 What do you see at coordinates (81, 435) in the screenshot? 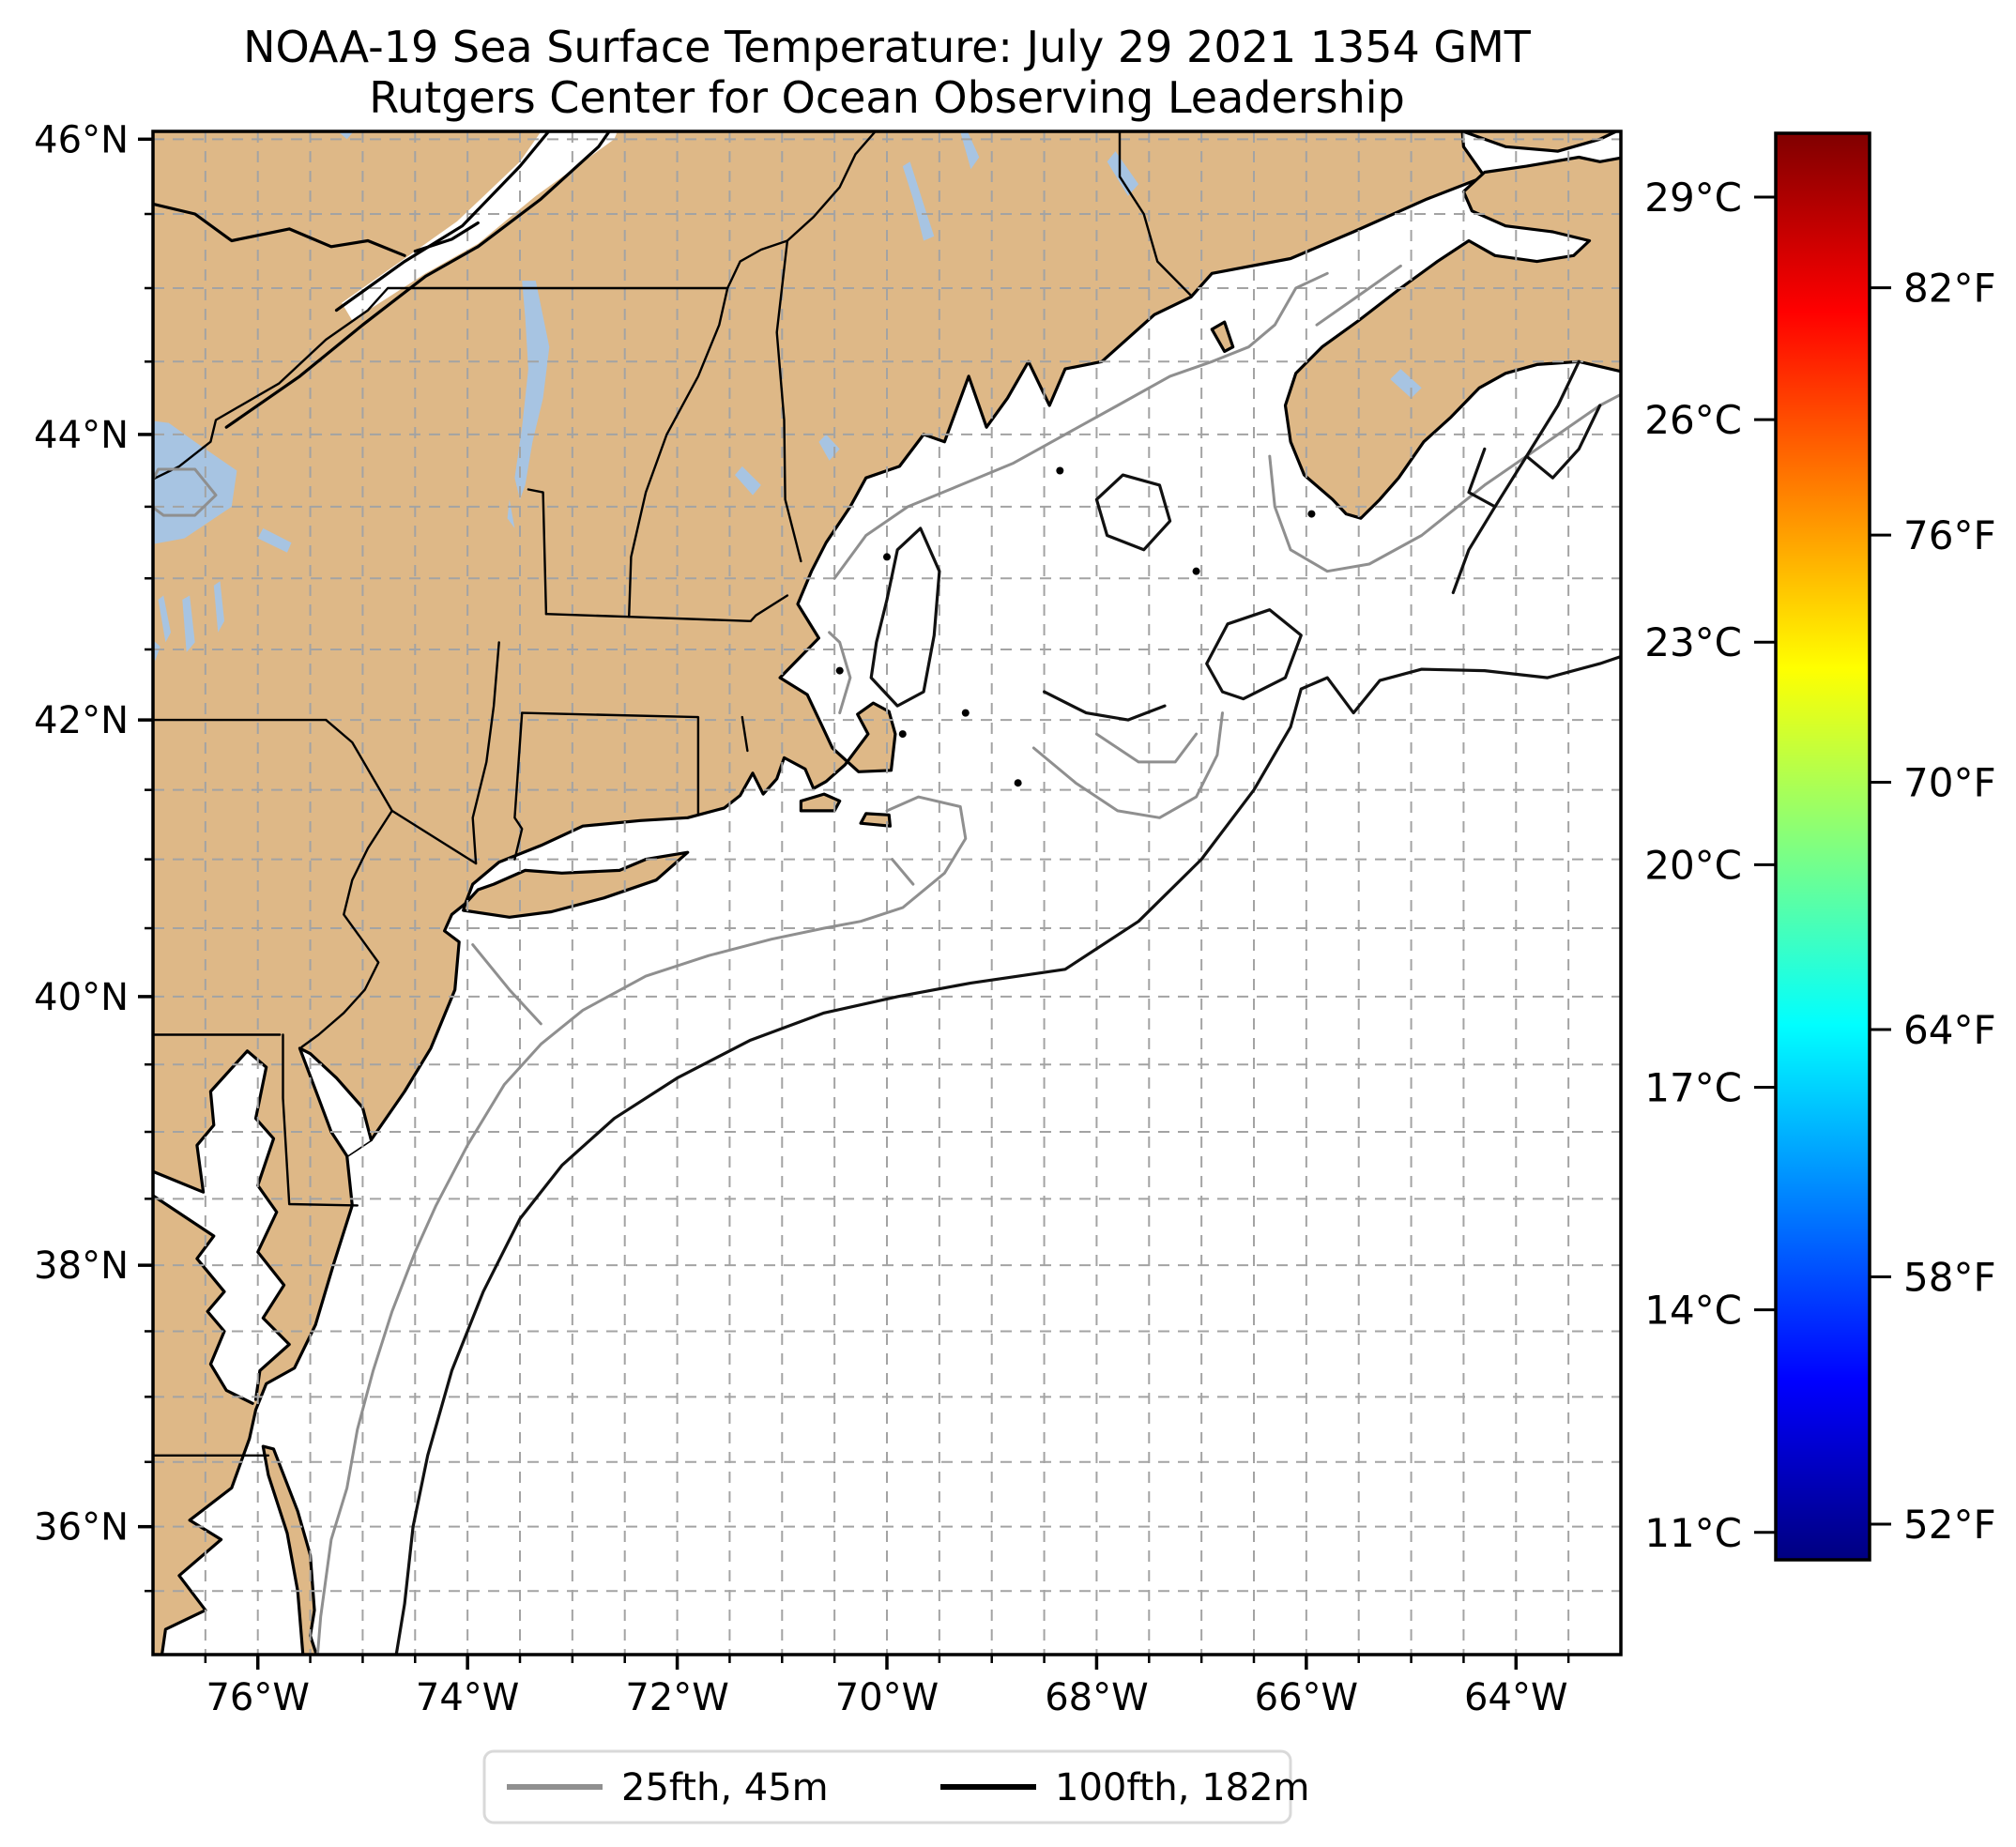
I see `y-tick-label: 44°N` at bounding box center [81, 435].